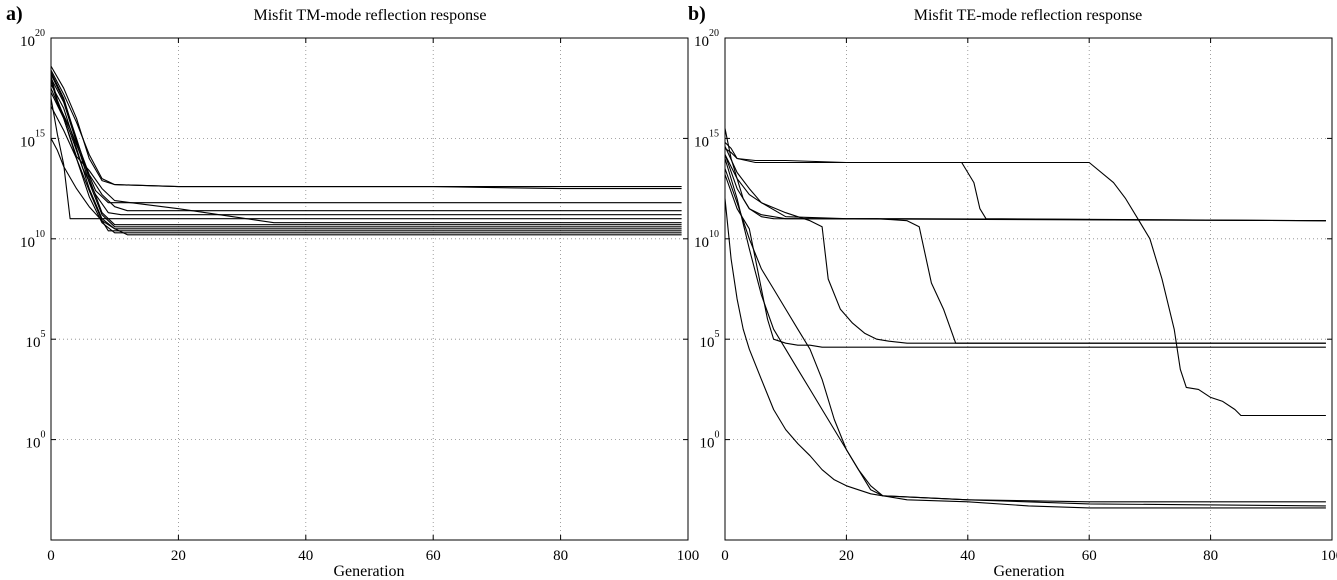  What do you see at coordinates (27, 42) in the screenshot?
I see `y-tick-base-a-4: 10` at bounding box center [27, 42].